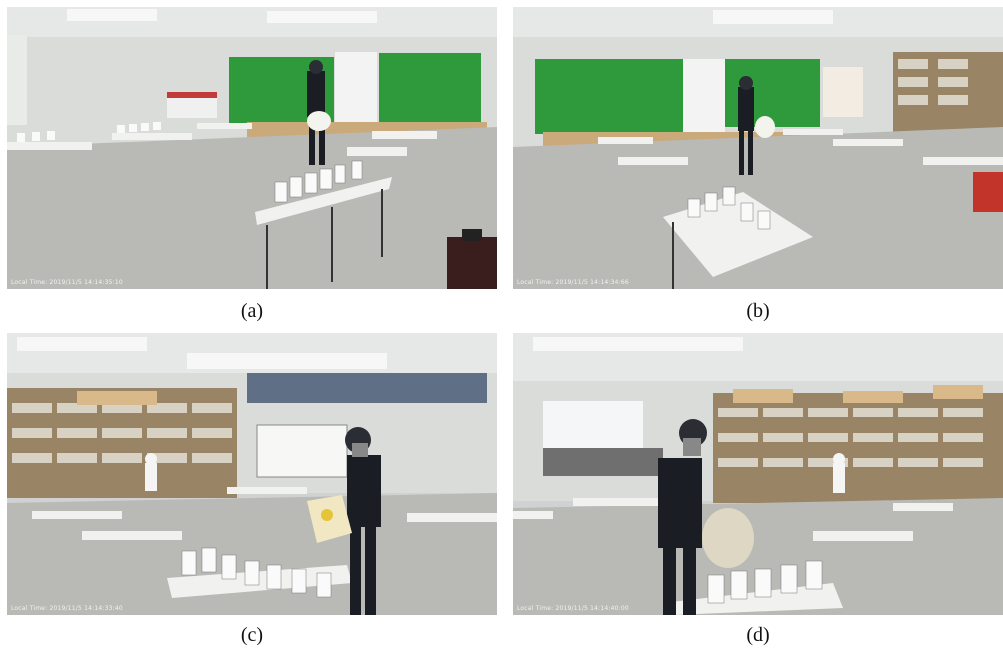 This screenshot has height=651, width=1003. I want to click on timestamp-b: Local Time: 2019/11/5 14:14:34:66, so click(573, 282).